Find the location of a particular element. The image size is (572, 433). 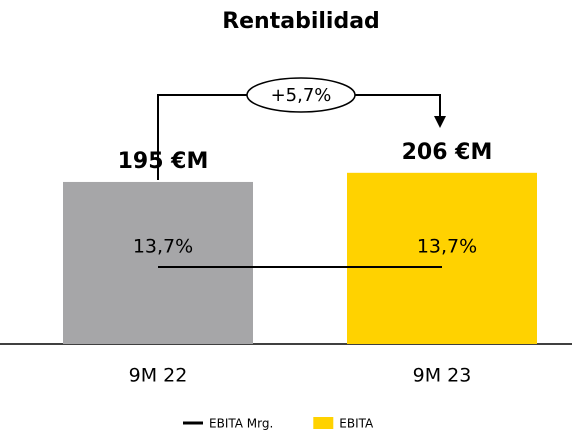

bar-value-label: 195 €M is located at coordinates (163, 161).